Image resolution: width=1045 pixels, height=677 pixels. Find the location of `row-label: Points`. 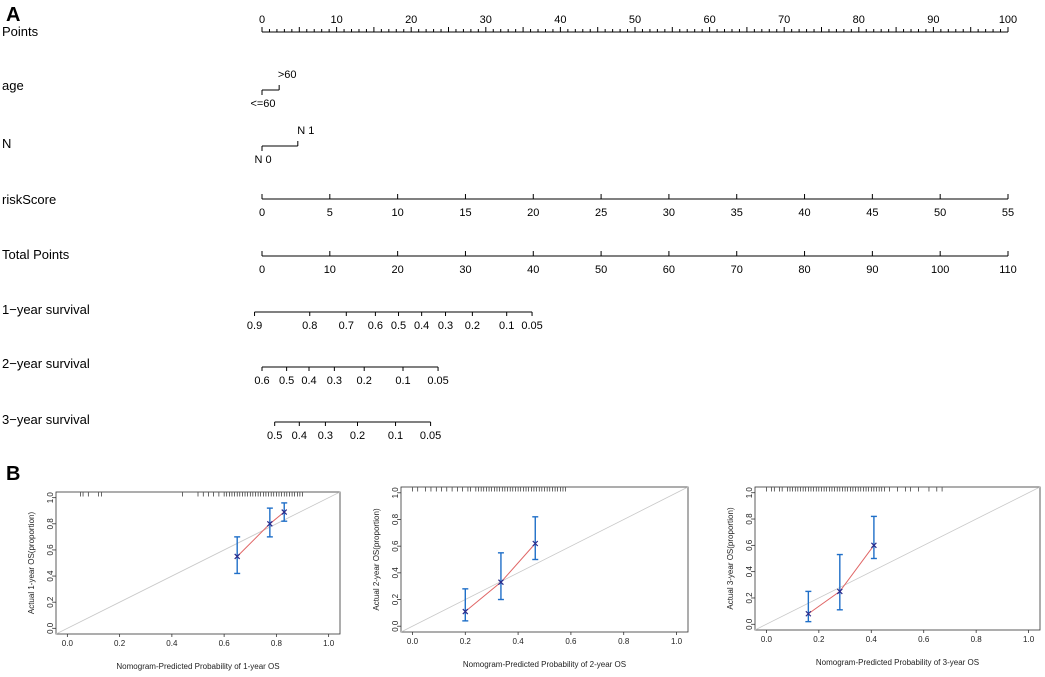

row-label: Points is located at coordinates (20, 31).